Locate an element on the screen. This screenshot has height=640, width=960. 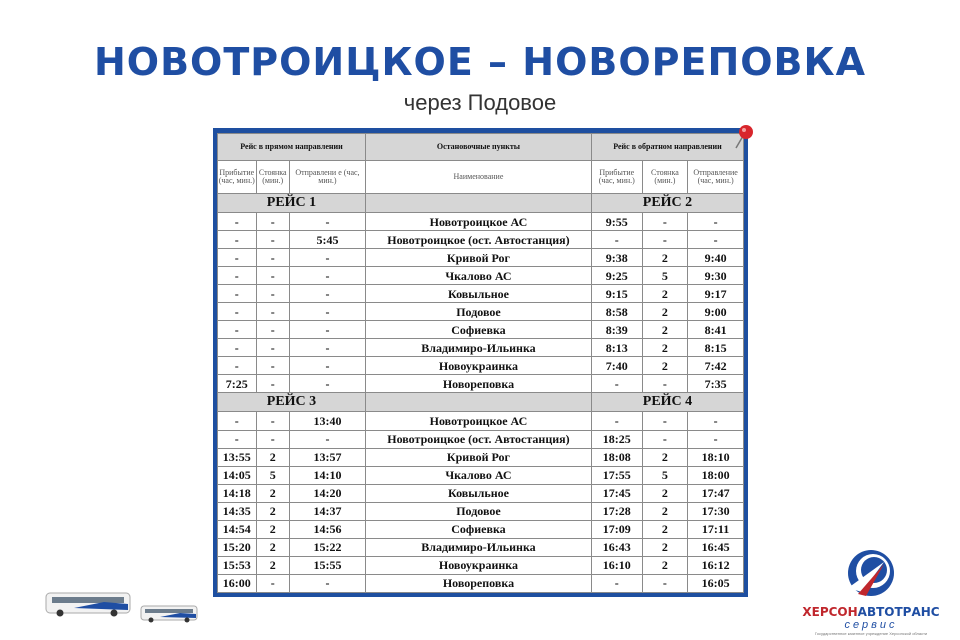
cell-departure-back: 7:42 is located at coordinates (715, 366).